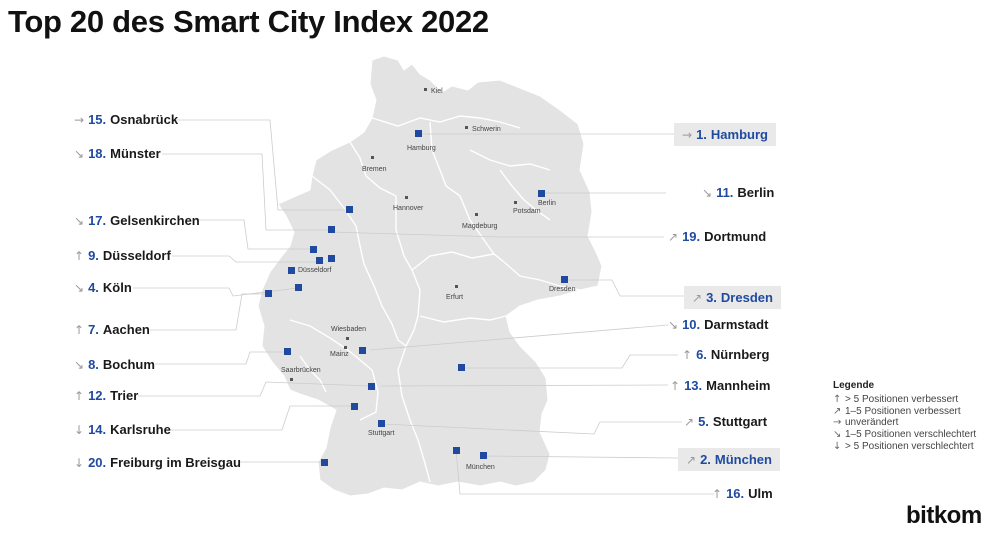 The height and width of the screenshot is (536, 1000). I want to click on map-label-hamburg: Hamburg, so click(421, 148).